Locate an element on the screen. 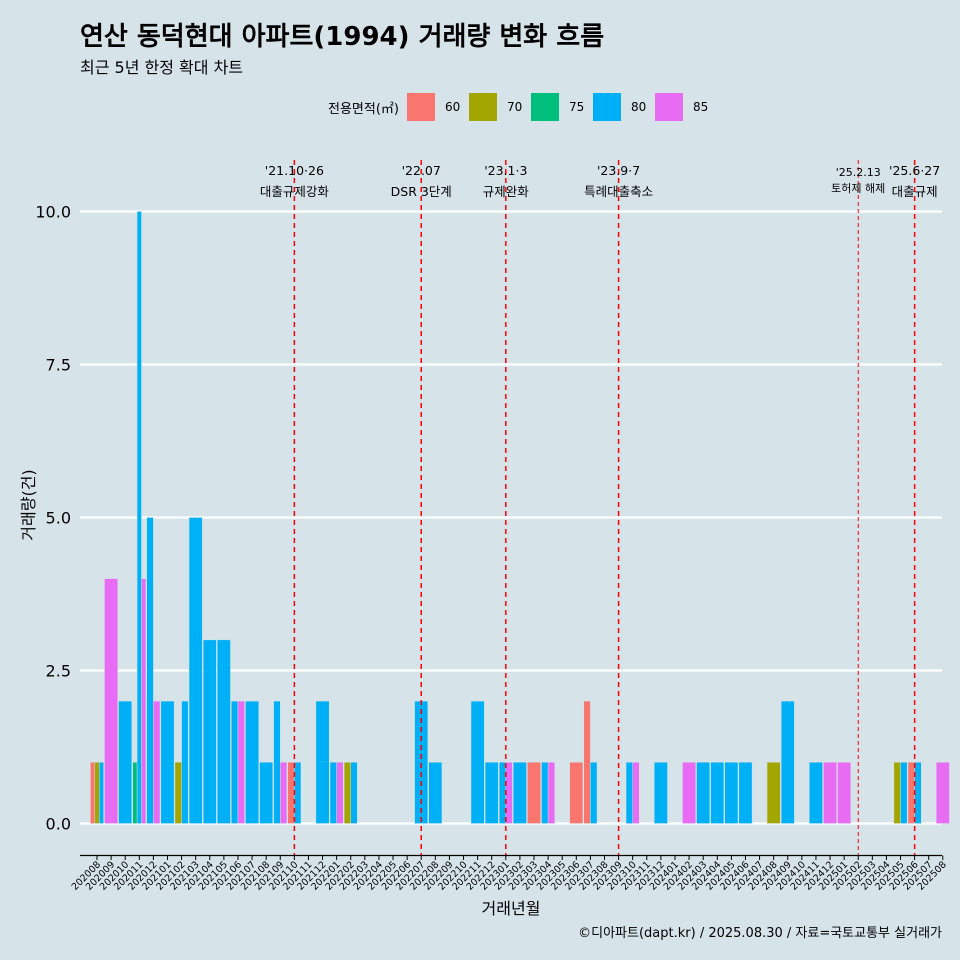 This screenshot has width=960, height=960. annotation-date: '22.07 is located at coordinates (421, 170).